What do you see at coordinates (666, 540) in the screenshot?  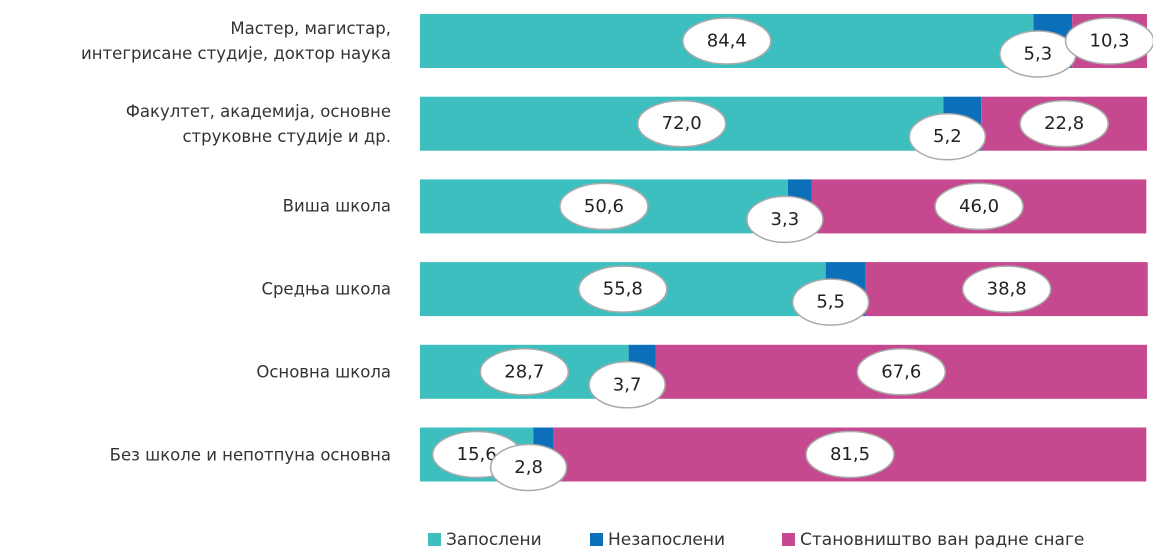 I see `legend-label: Незапослени` at bounding box center [666, 540].